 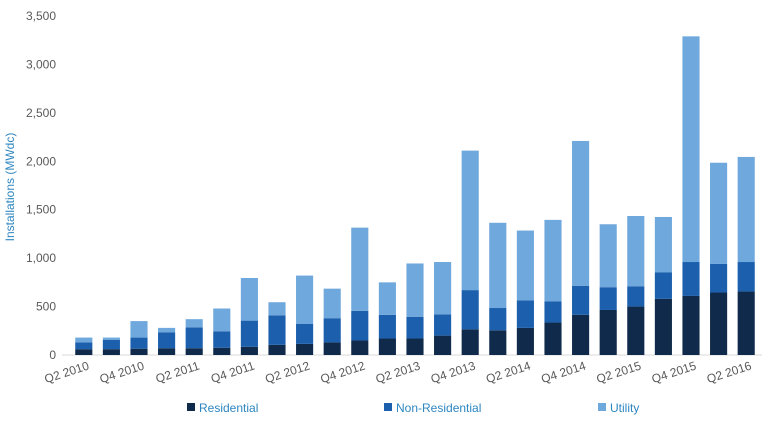 What do you see at coordinates (41, 210) in the screenshot?
I see `y-tick-label: 1,500` at bounding box center [41, 210].